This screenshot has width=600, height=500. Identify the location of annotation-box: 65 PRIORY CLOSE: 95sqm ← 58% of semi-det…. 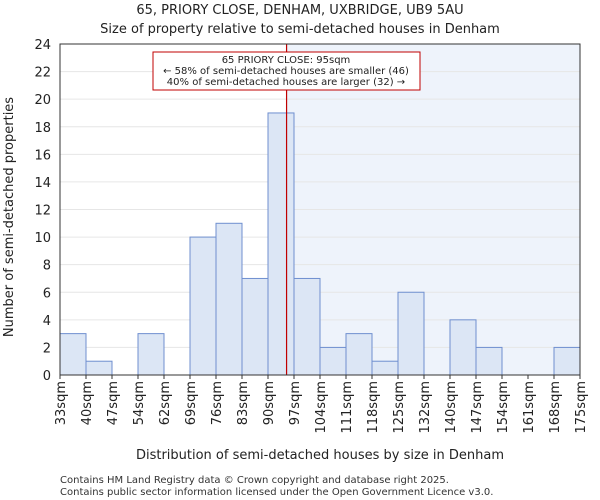
(286, 71).